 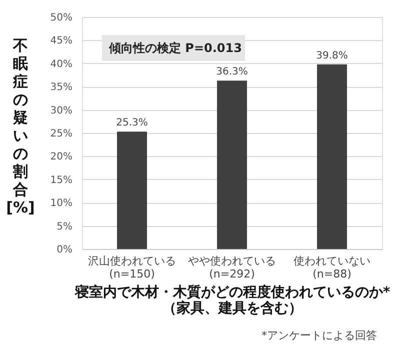 What do you see at coordinates (61, 88) in the screenshot?
I see `y-tick-label: 35%` at bounding box center [61, 88].